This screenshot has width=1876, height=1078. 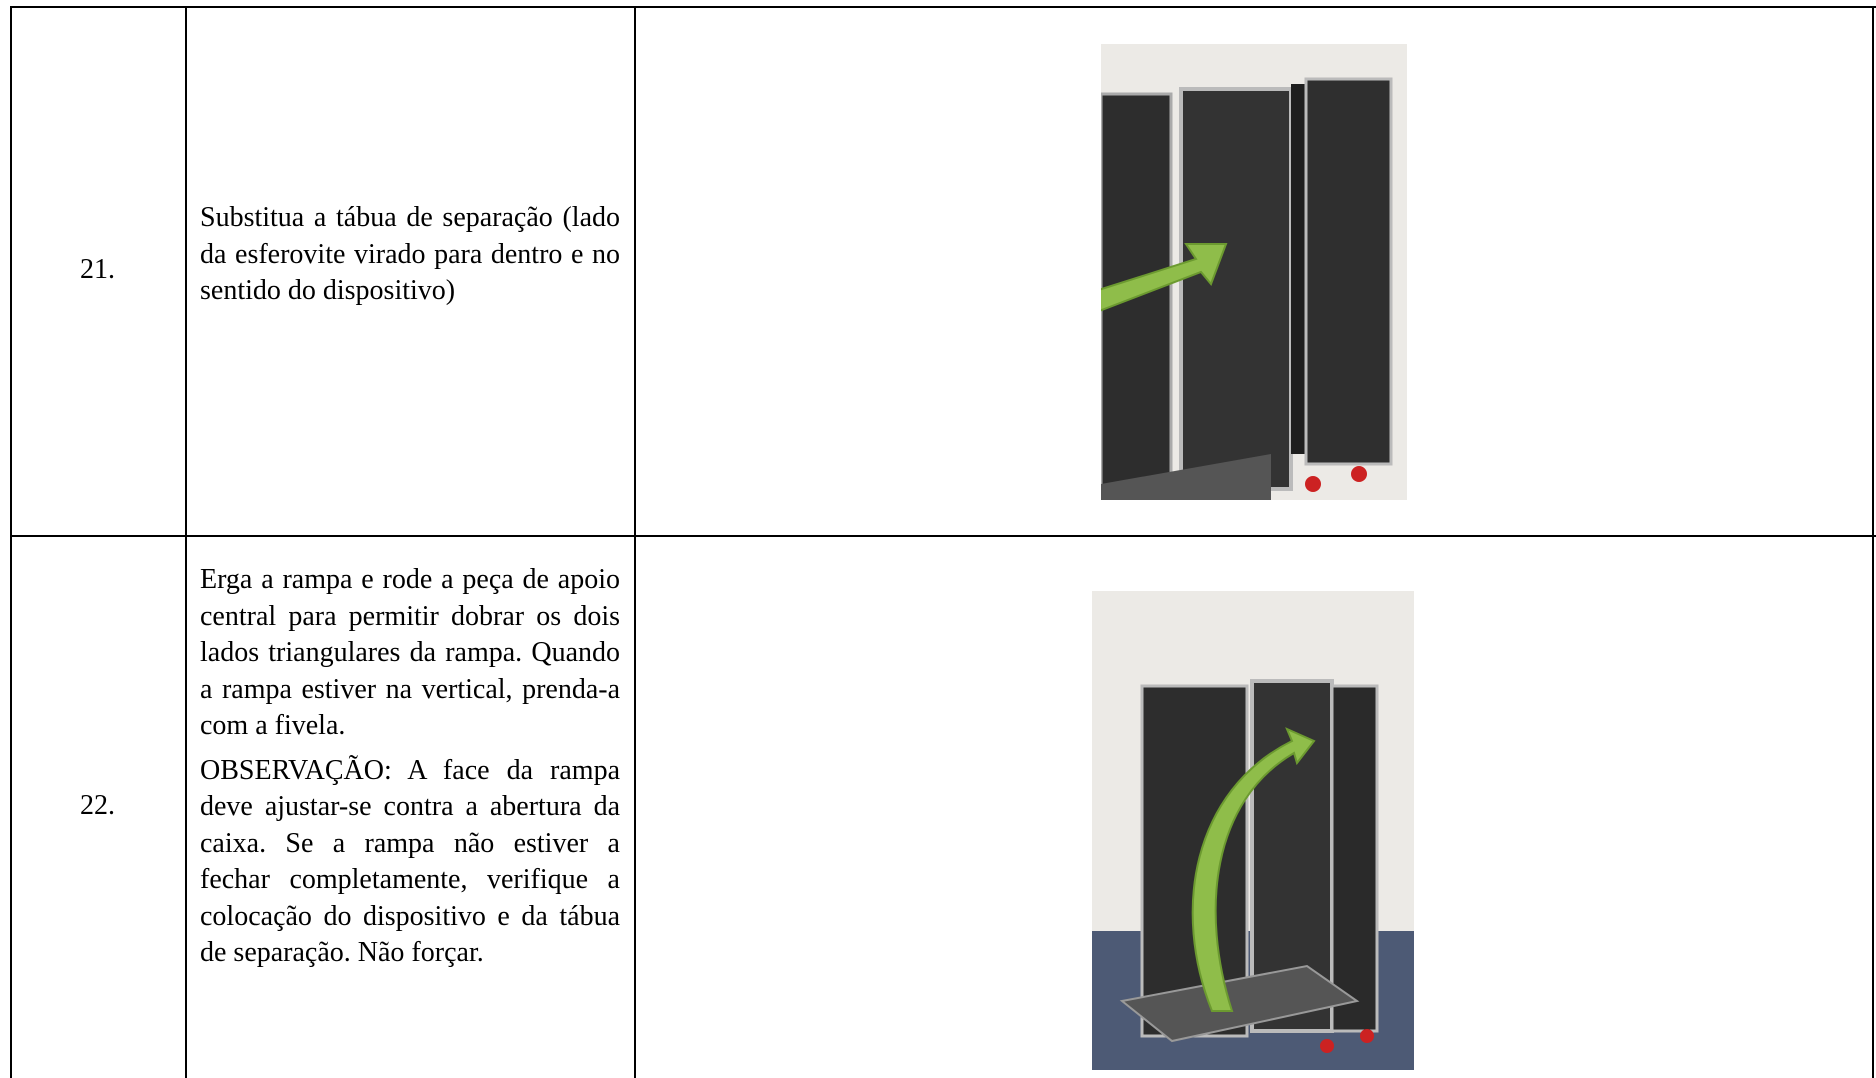 I want to click on step-number: 21., so click(x=97, y=269).